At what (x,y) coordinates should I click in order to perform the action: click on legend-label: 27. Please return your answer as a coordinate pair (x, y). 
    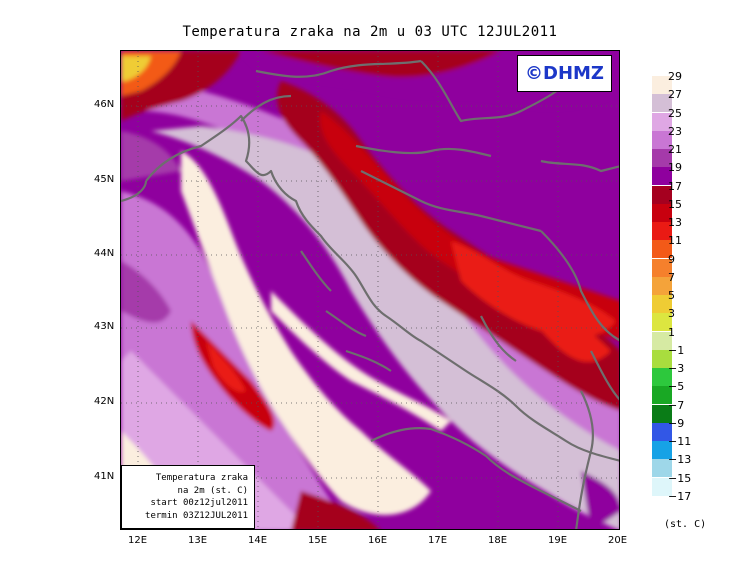
    Looking at the image, I should click on (675, 95).